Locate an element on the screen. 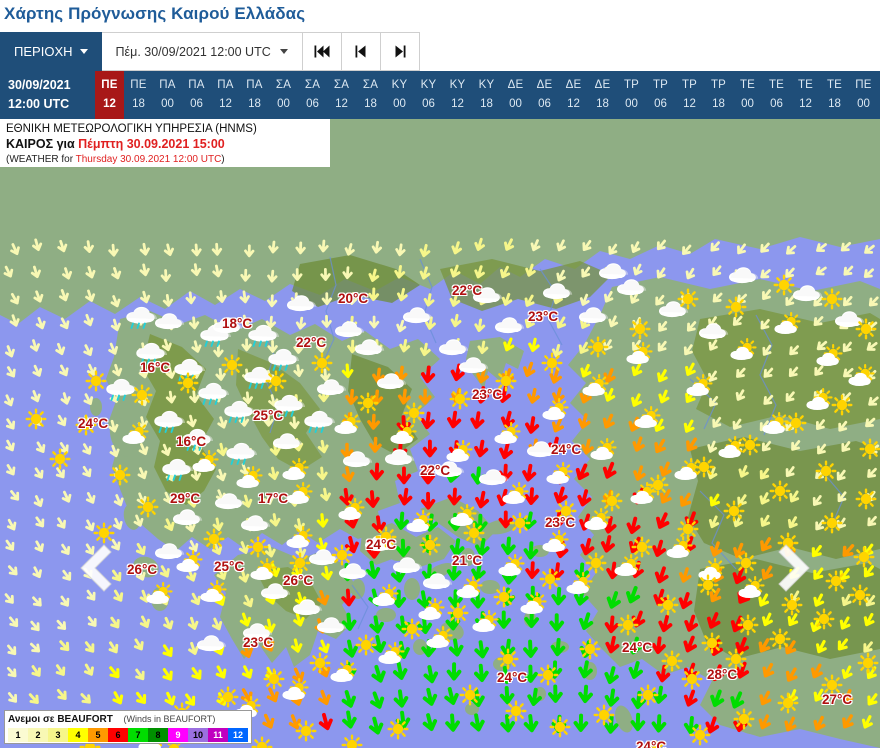 The height and width of the screenshot is (748, 880). timeline-cell: ΚΥ 18 is located at coordinates (486, 95).